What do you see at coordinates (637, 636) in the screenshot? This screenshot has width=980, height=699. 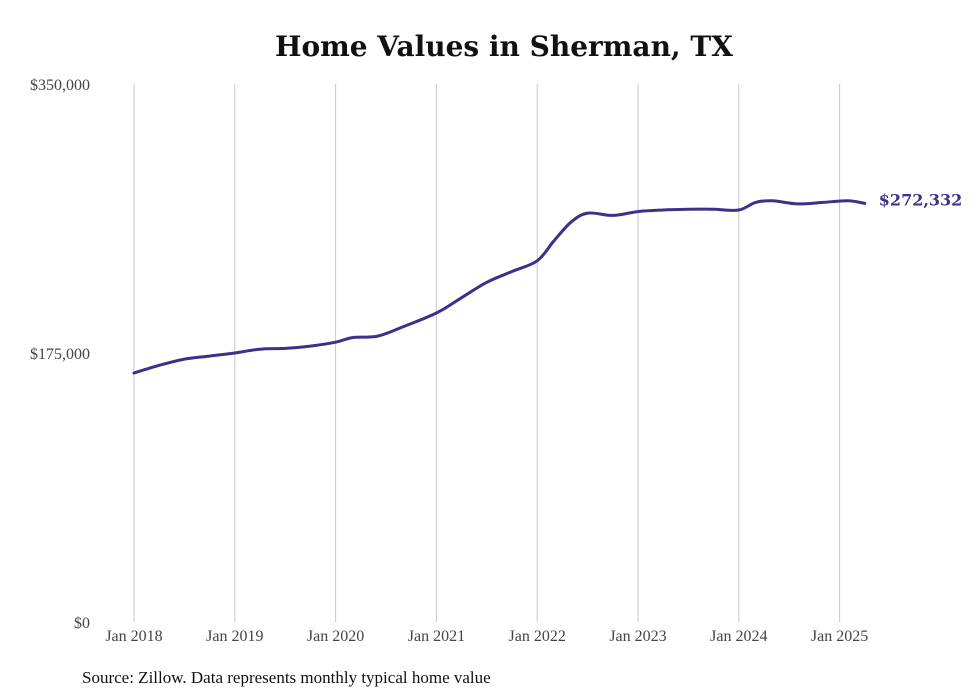 I see `x-tick-label: Jan 2023` at bounding box center [637, 636].